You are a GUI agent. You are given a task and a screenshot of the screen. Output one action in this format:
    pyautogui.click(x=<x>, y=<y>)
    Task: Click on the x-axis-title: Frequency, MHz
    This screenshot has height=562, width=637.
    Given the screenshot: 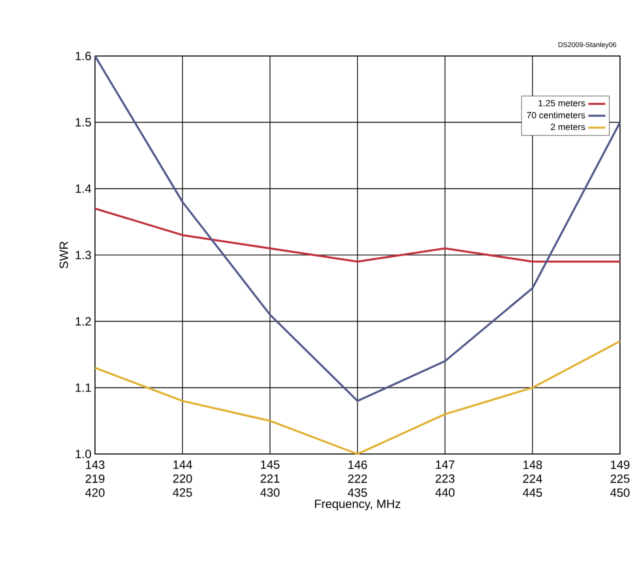 What is the action you would take?
    pyautogui.click(x=357, y=505)
    